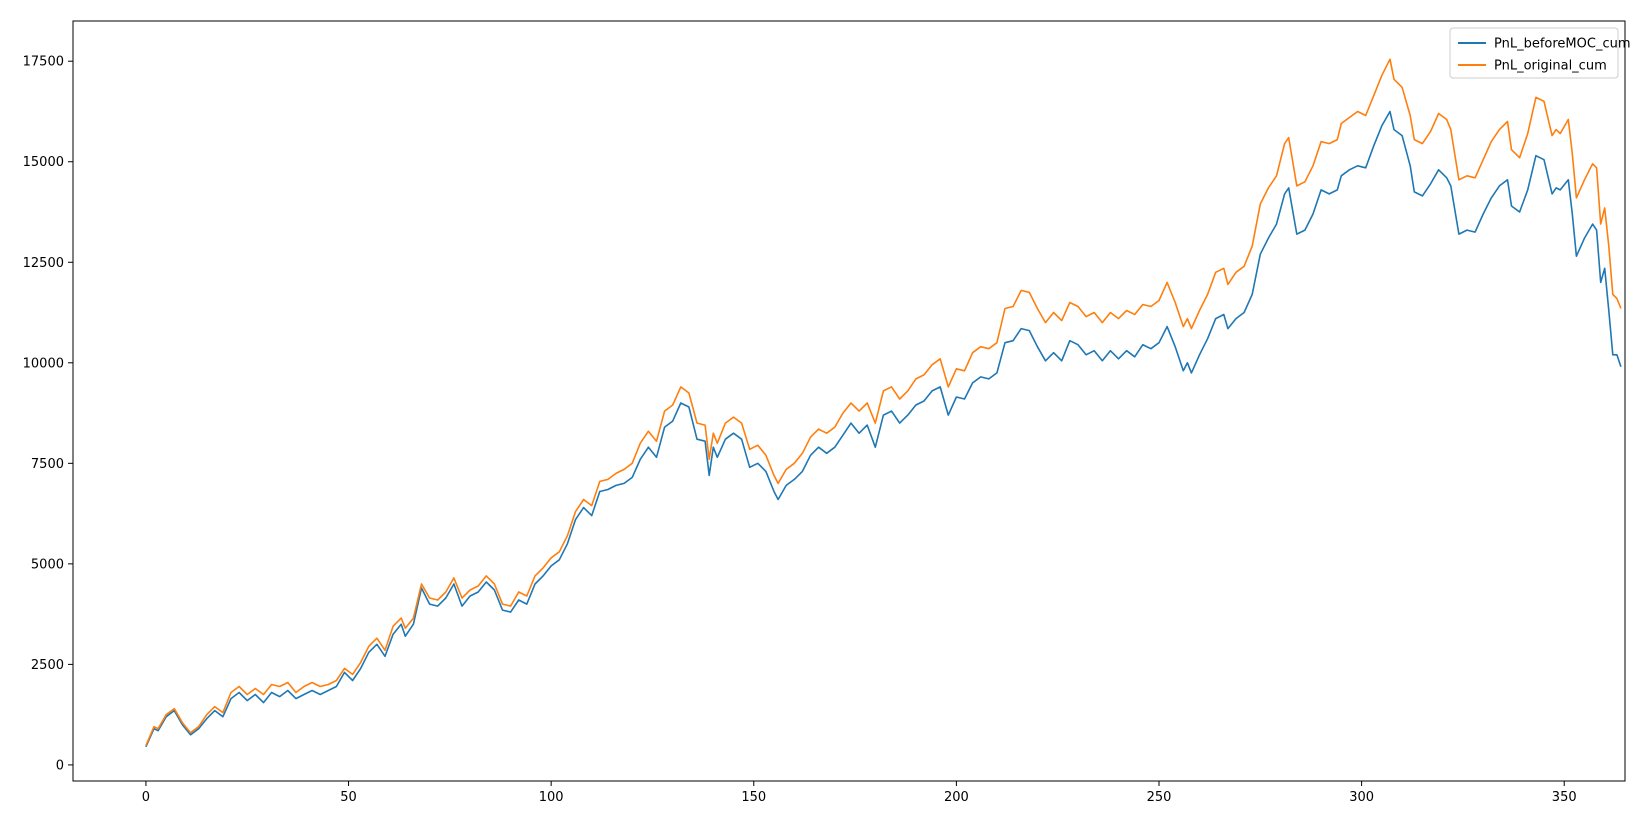 Image resolution: width=1643 pixels, height=823 pixels. Describe the element at coordinates (859, 793) in the screenshot. I see `x-axis: 0 50 100 150 200 250 300 350` at that location.